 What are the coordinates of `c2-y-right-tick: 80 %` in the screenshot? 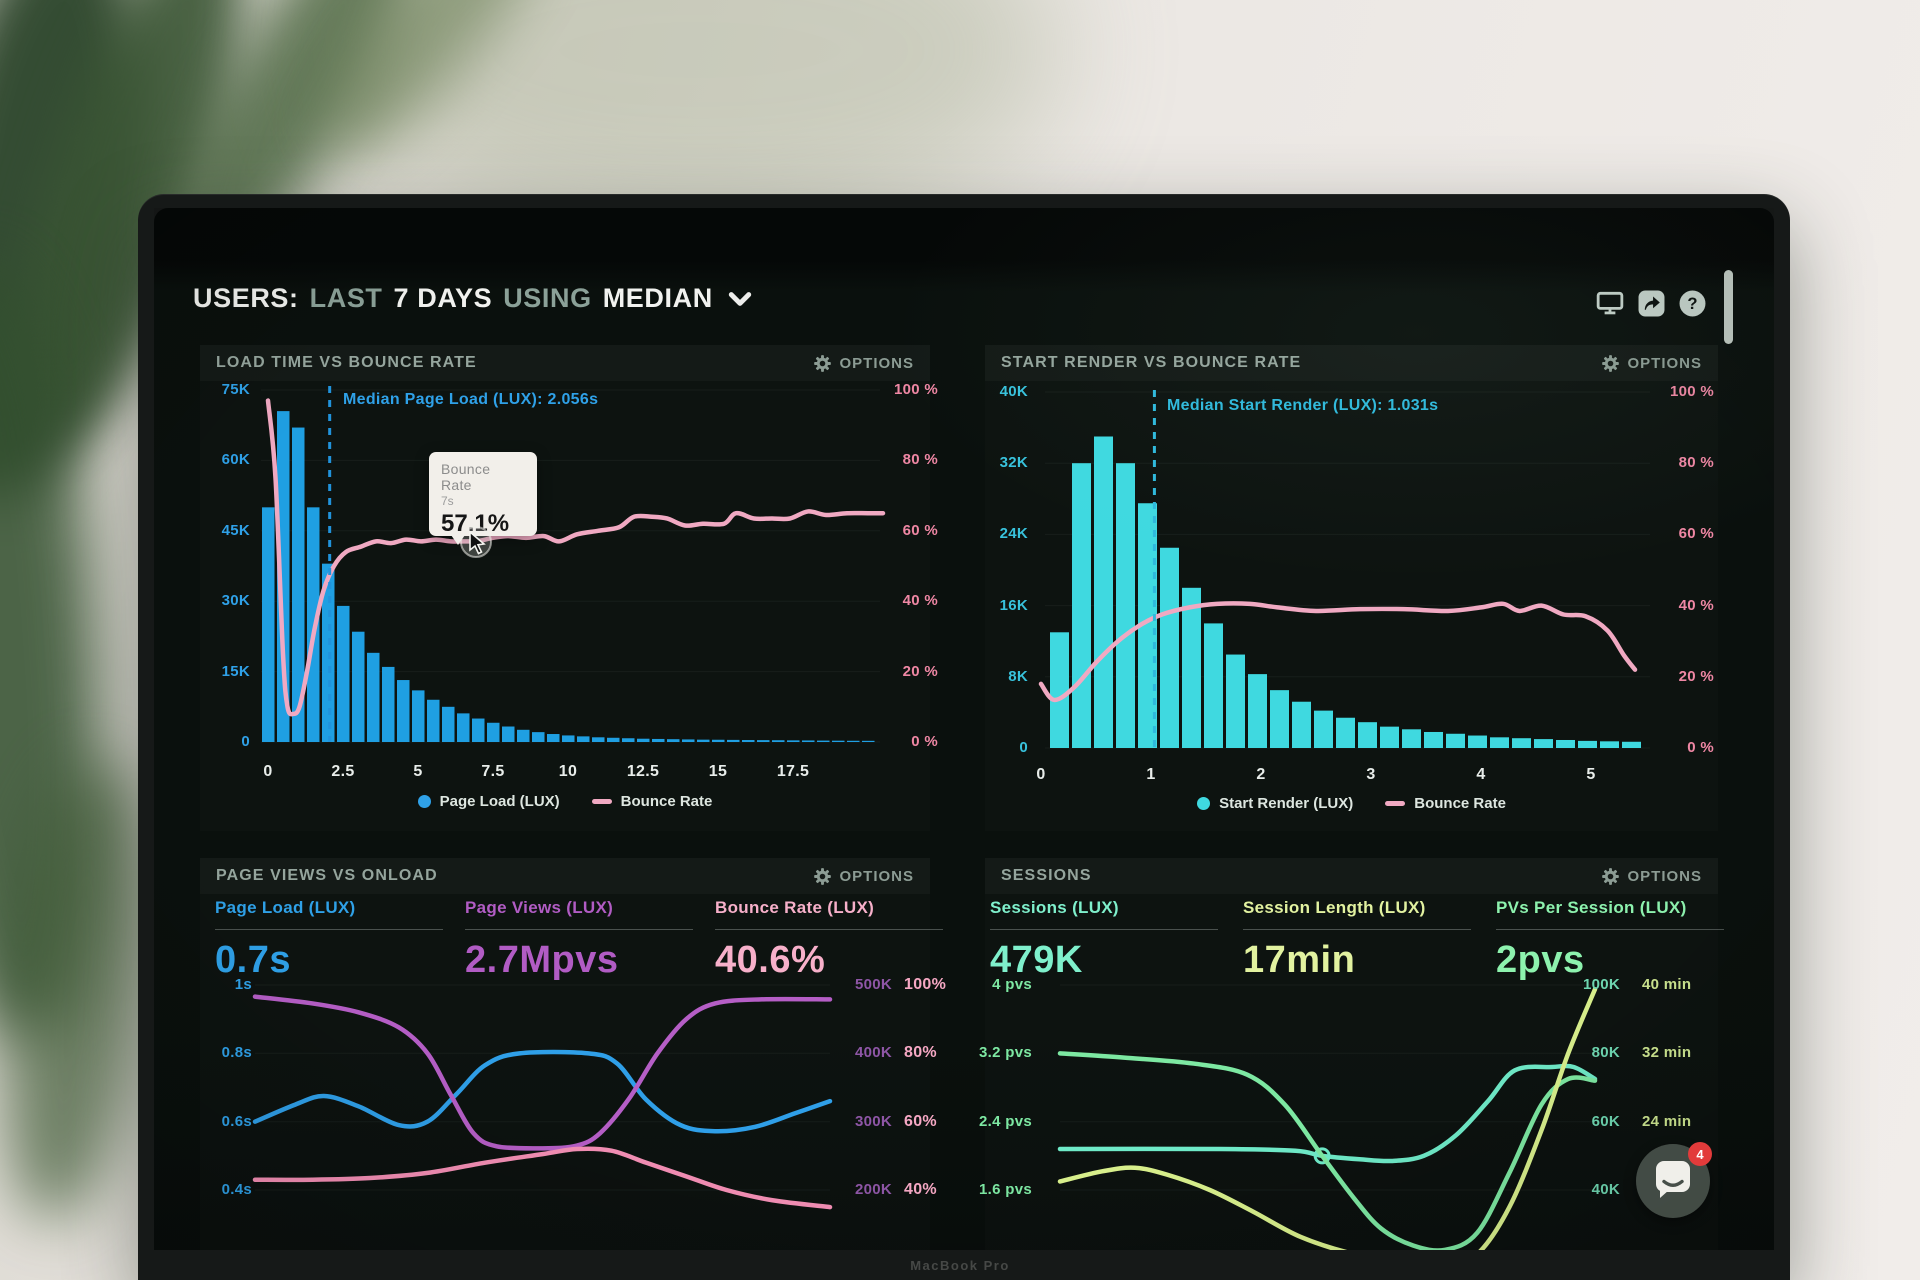 It's located at (1696, 463).